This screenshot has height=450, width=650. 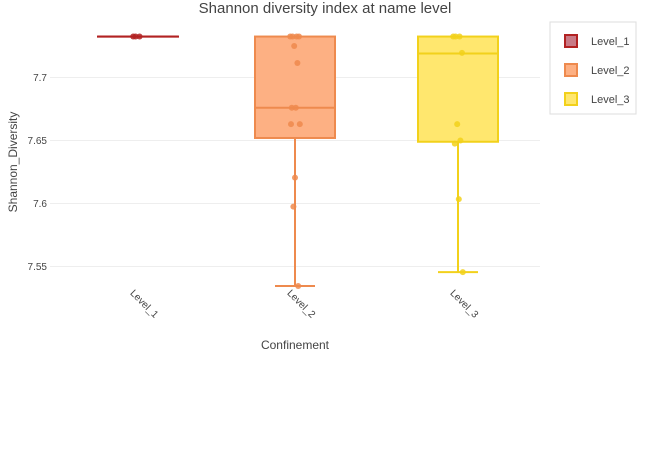 What do you see at coordinates (325, 8) in the screenshot?
I see `chart-title: Shannon diversity index at name level` at bounding box center [325, 8].